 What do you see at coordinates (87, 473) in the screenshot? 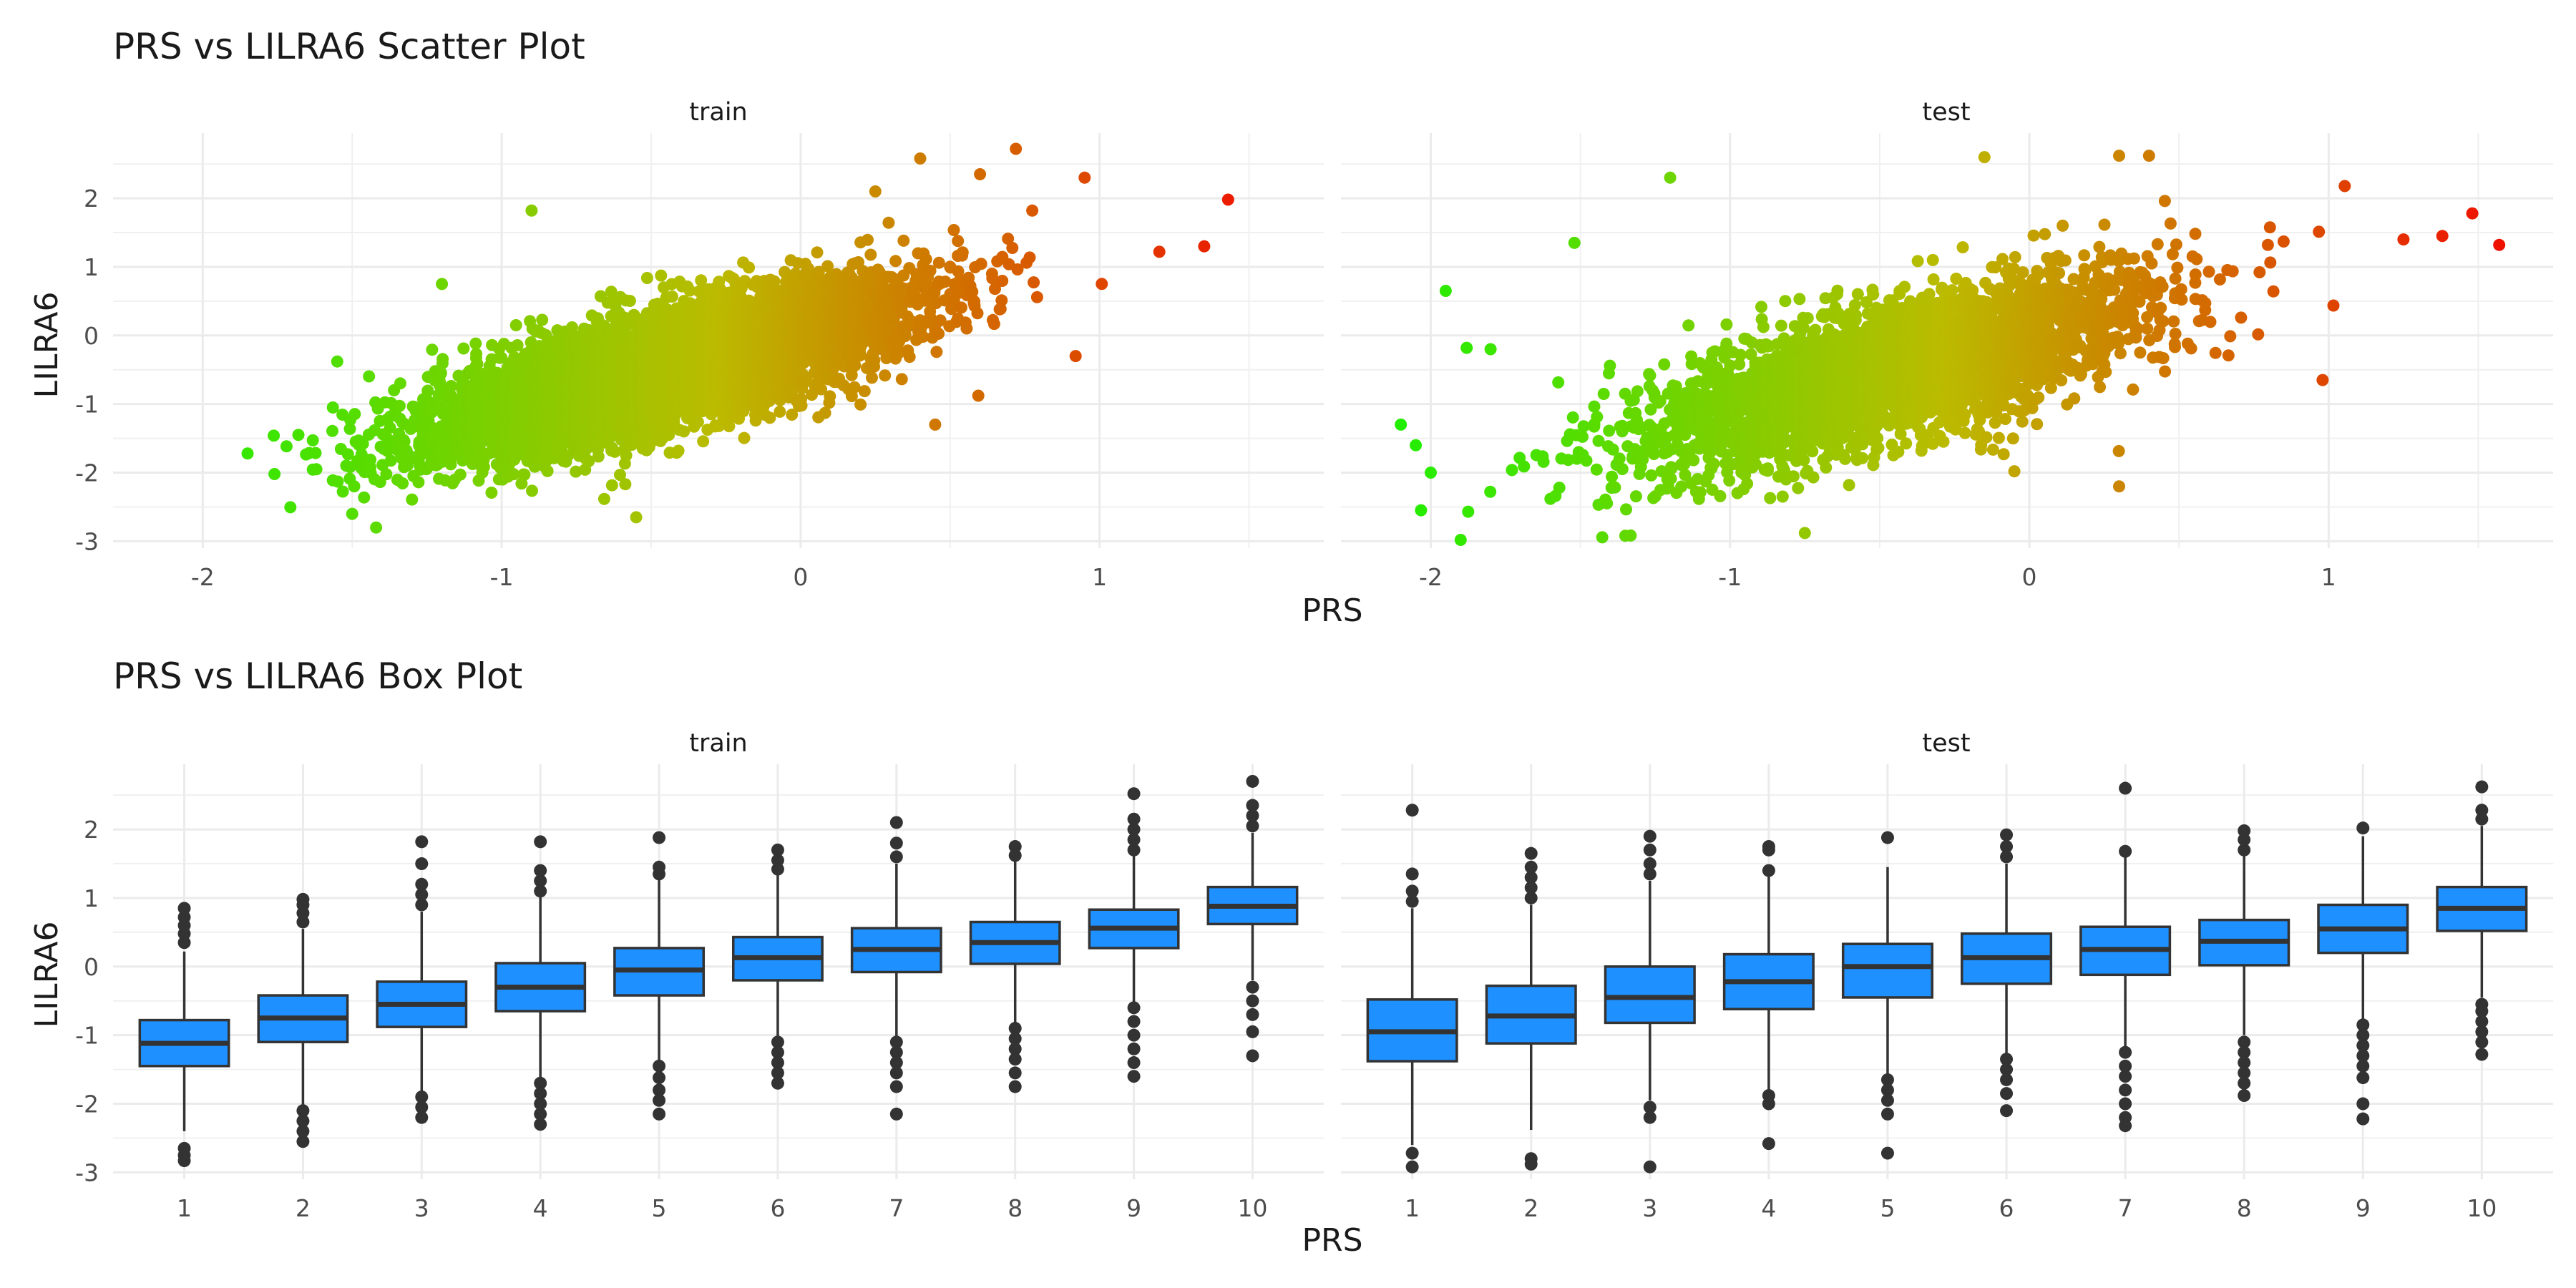
I see `scatter-train-y-tick-label: -2` at bounding box center [87, 473].